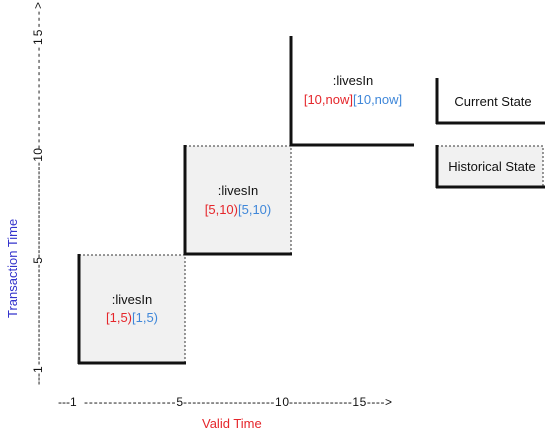  I want to click on current-box: :livesIn [10,now][10,now], so click(351, 91).